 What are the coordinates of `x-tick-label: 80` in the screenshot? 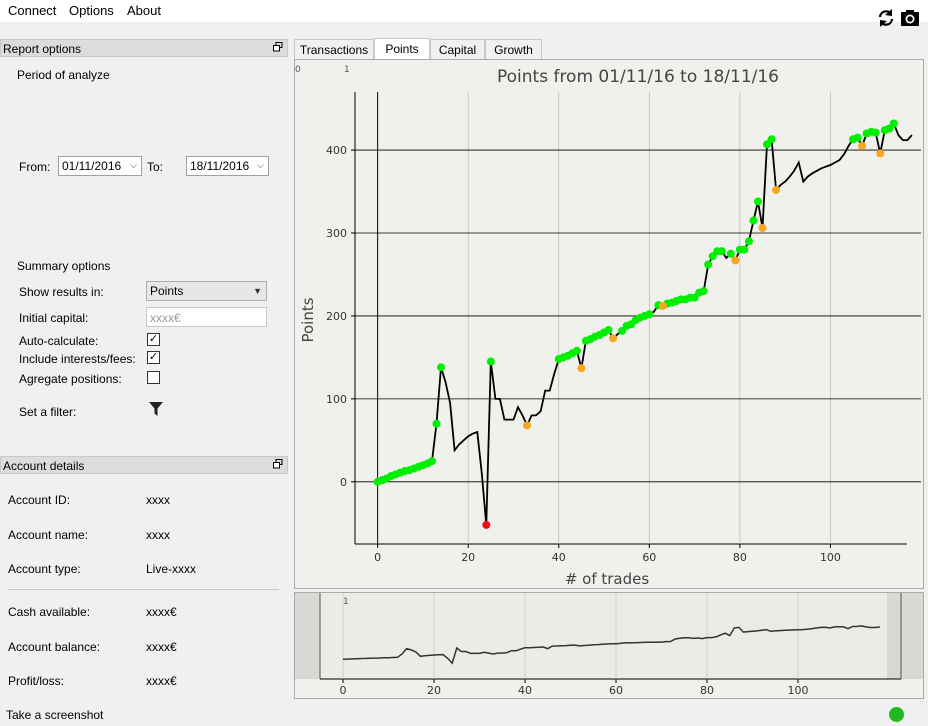 It's located at (740, 557).